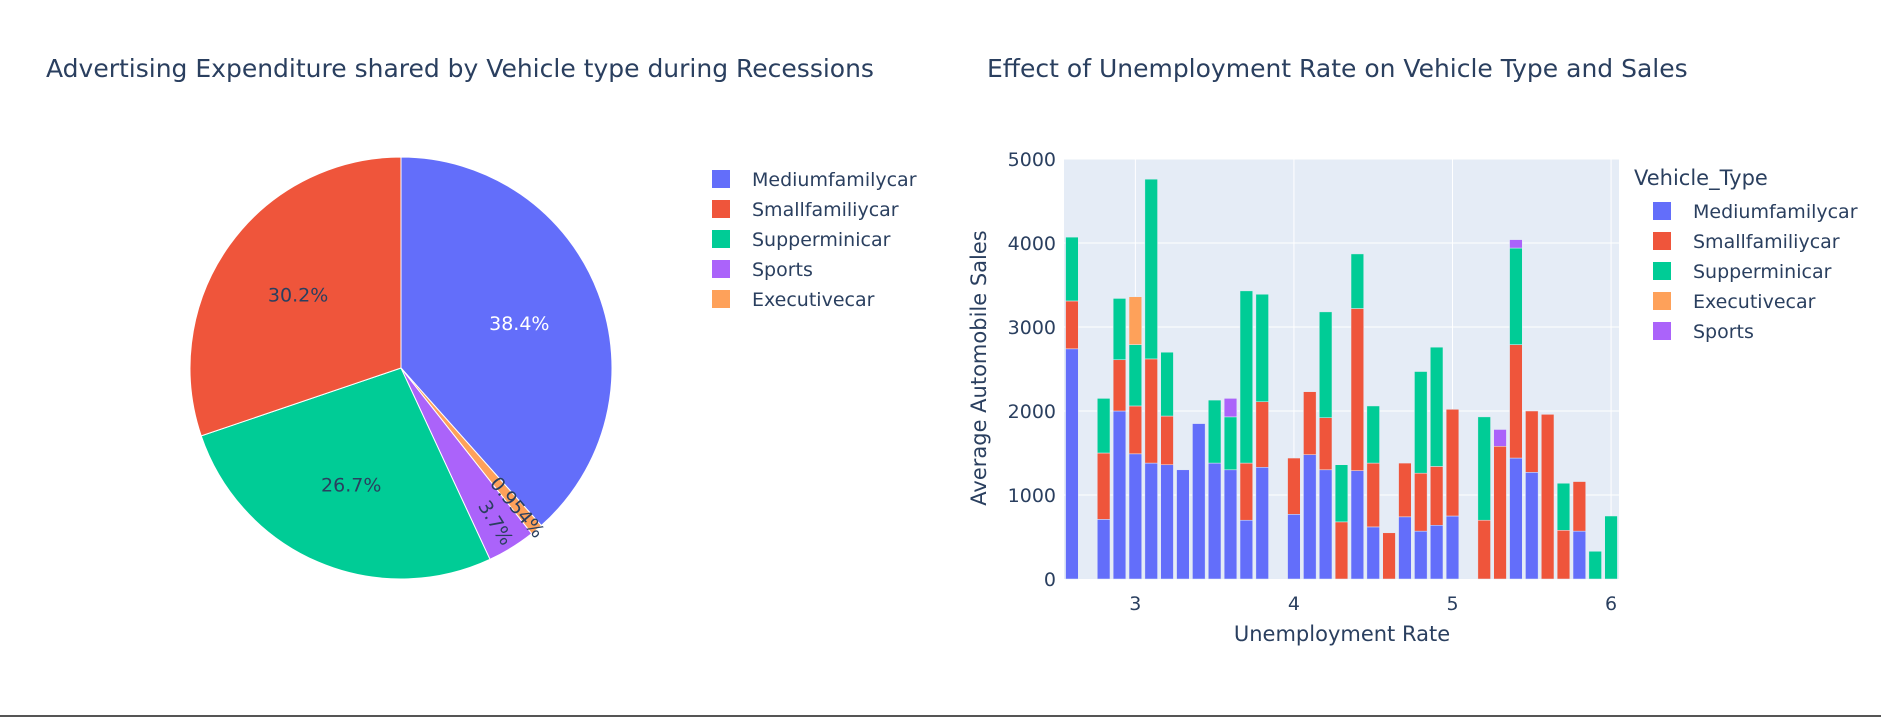  I want to click on bar-legend-item: Smallfamiliycar, so click(1766, 242).